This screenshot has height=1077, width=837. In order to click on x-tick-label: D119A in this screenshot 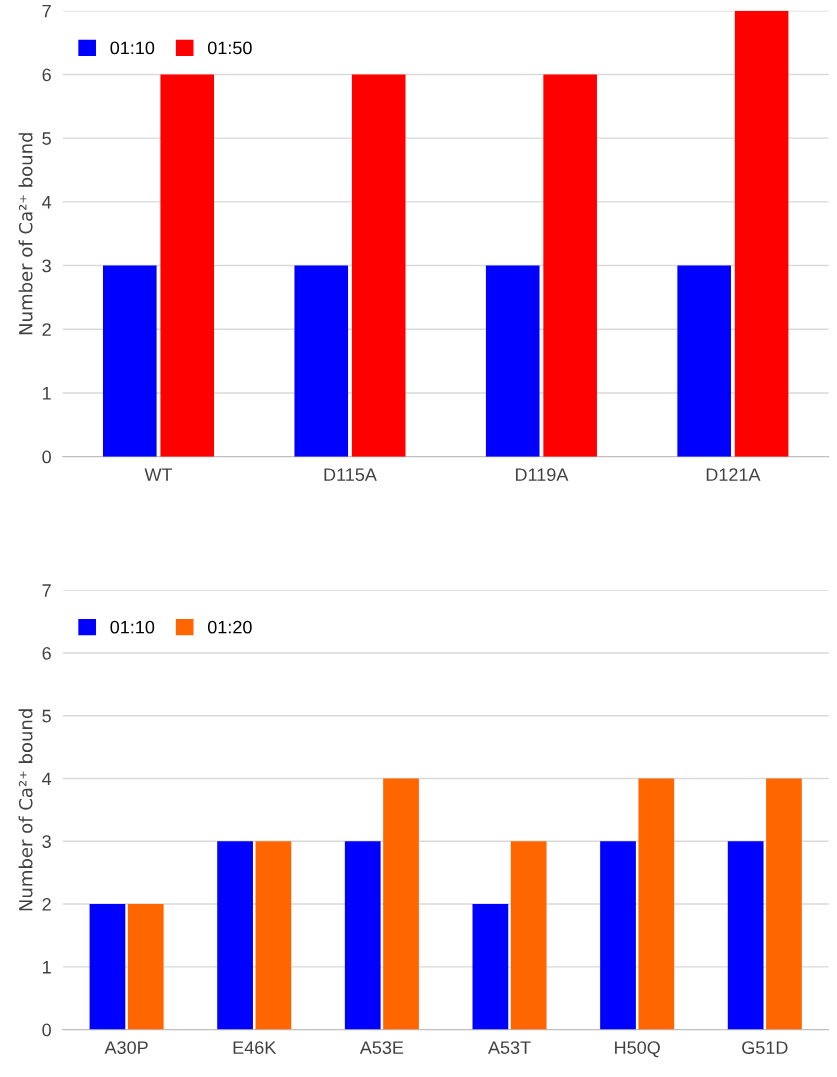, I will do `click(542, 475)`.